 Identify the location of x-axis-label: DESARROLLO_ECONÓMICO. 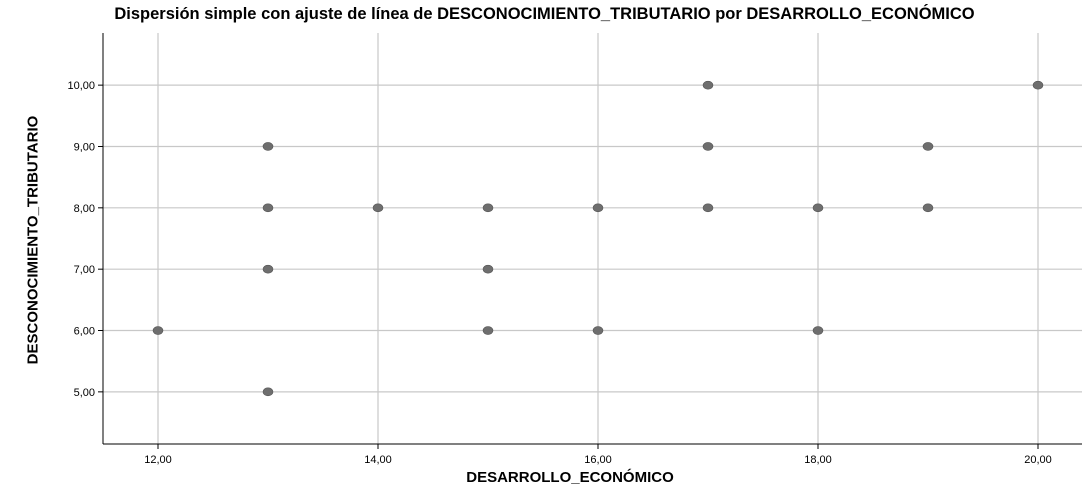
(570, 477).